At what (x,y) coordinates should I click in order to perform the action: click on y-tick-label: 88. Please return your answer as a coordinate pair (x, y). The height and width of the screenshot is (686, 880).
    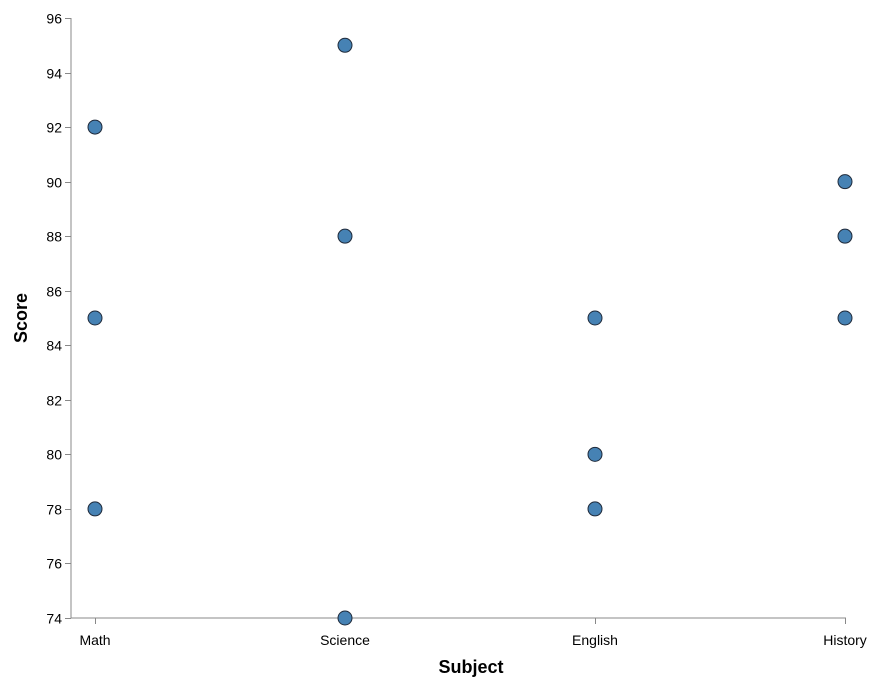
    Looking at the image, I should click on (54, 237).